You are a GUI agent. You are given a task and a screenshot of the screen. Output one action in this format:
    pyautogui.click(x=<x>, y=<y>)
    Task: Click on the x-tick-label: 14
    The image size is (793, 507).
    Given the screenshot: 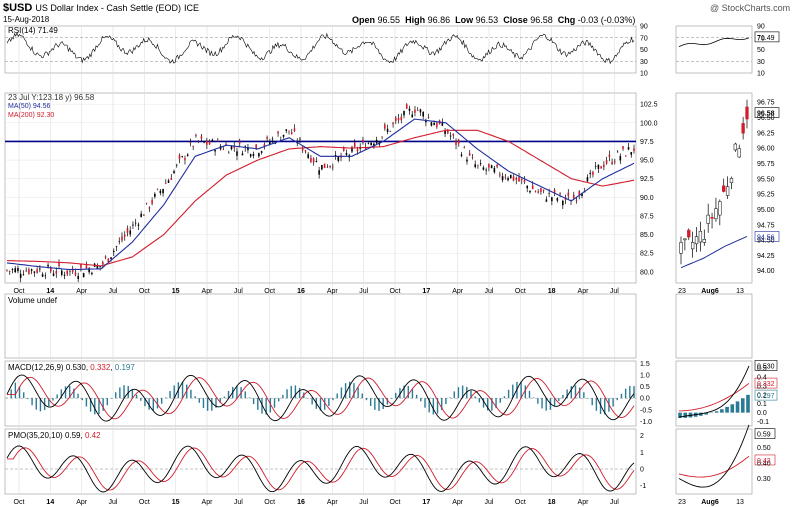 What is the action you would take?
    pyautogui.click(x=50, y=502)
    